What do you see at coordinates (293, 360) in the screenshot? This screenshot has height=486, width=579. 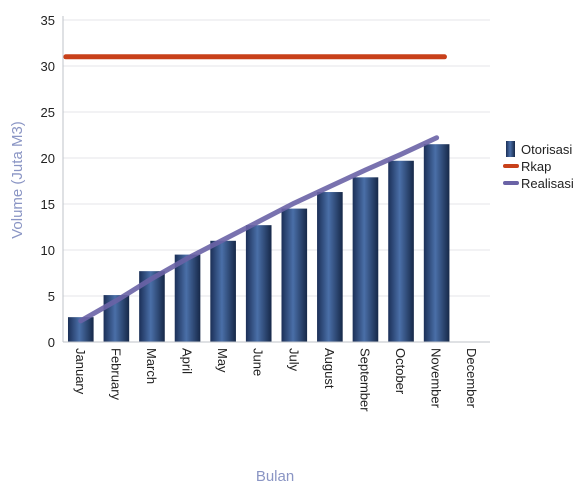 I see `x-tick-label: July` at bounding box center [293, 360].